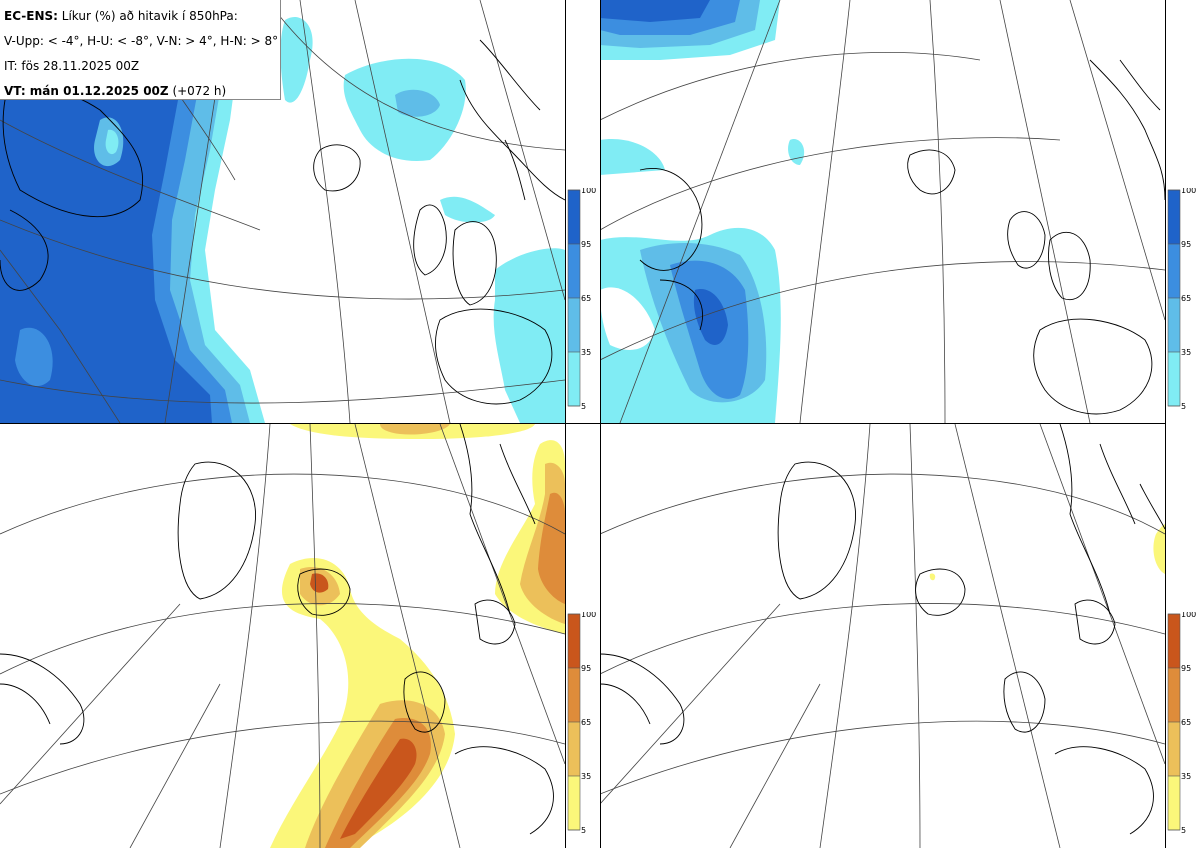 The image size is (1200, 848). What do you see at coordinates (72, 66) in the screenshot?
I see `init-time-text: IT: fös 28.11.2025 00Z` at bounding box center [72, 66].